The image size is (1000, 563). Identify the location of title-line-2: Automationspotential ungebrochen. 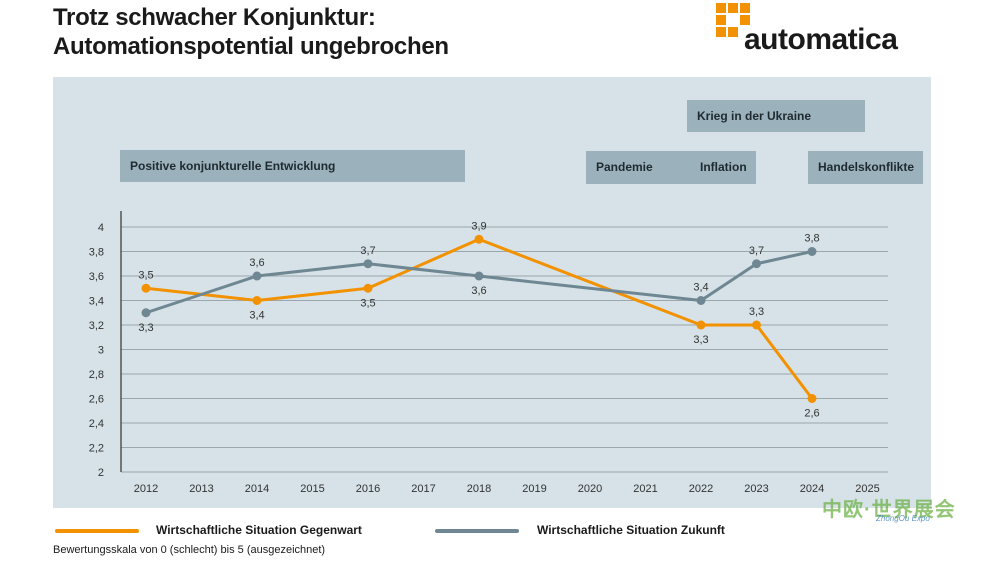
(251, 46).